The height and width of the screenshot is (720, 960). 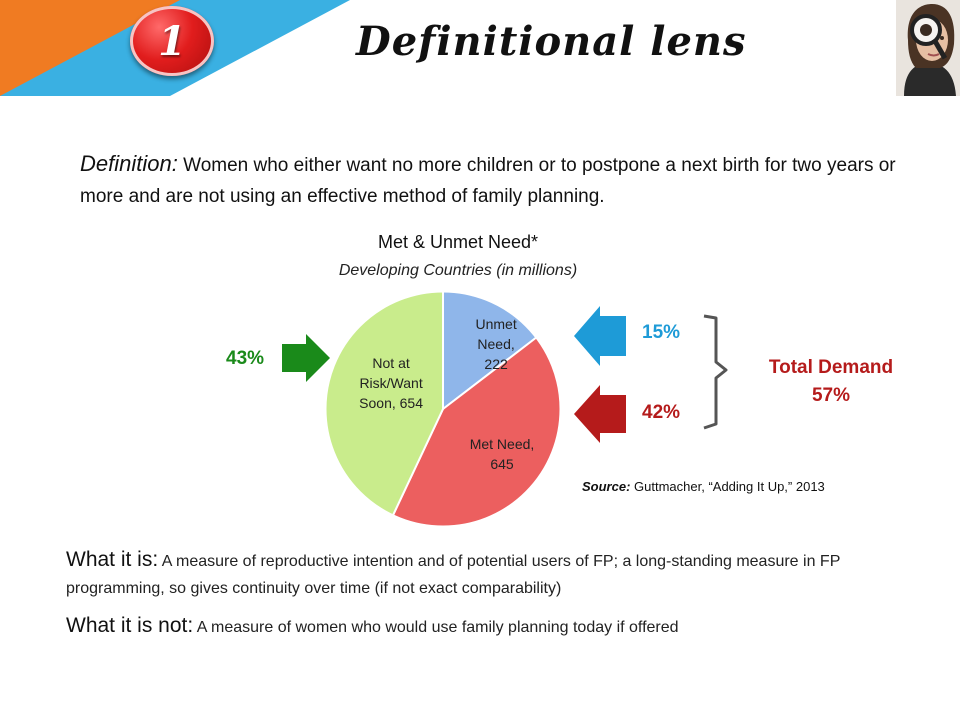 I want to click on red-arrow-icon, so click(x=600, y=414).